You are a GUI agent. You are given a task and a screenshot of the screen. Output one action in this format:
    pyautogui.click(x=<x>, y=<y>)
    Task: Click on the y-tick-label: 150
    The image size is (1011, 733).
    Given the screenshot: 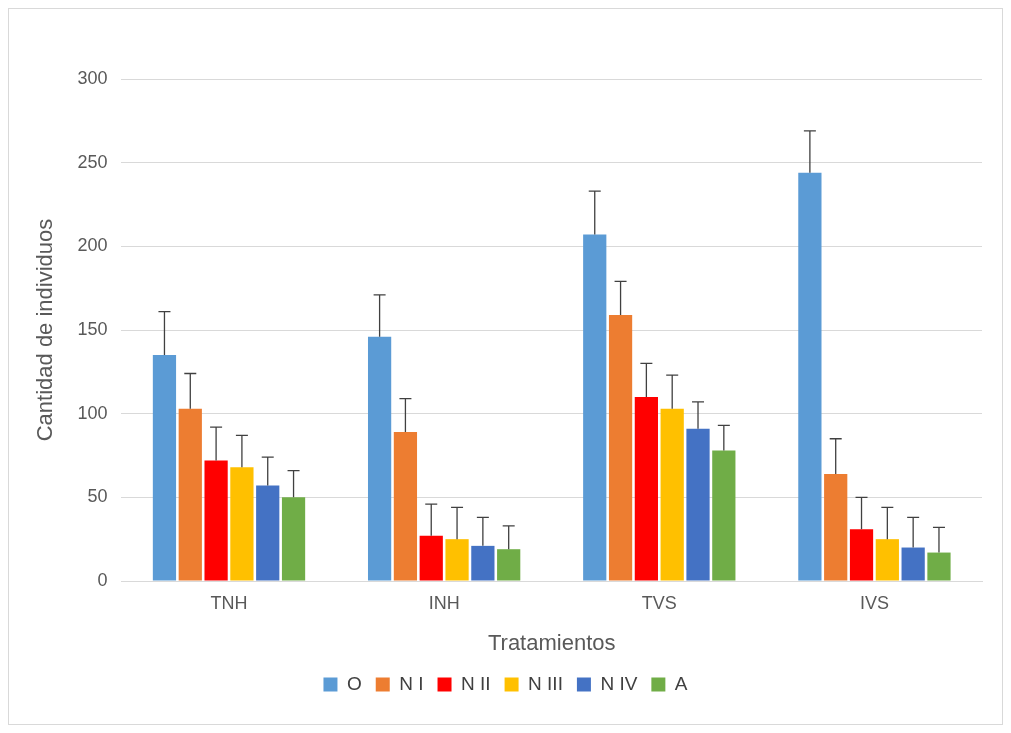 What is the action you would take?
    pyautogui.click(x=92, y=328)
    